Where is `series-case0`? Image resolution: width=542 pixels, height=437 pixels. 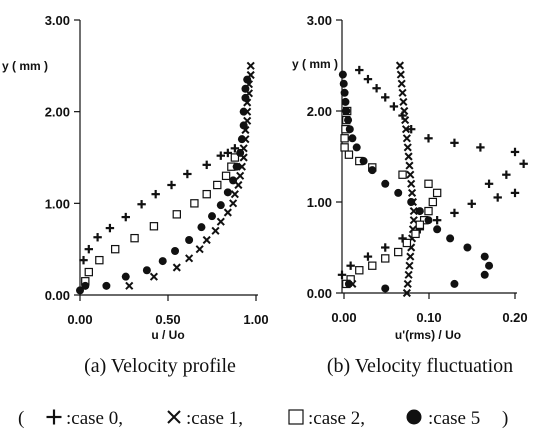 series-case0 is located at coordinates (159, 204).